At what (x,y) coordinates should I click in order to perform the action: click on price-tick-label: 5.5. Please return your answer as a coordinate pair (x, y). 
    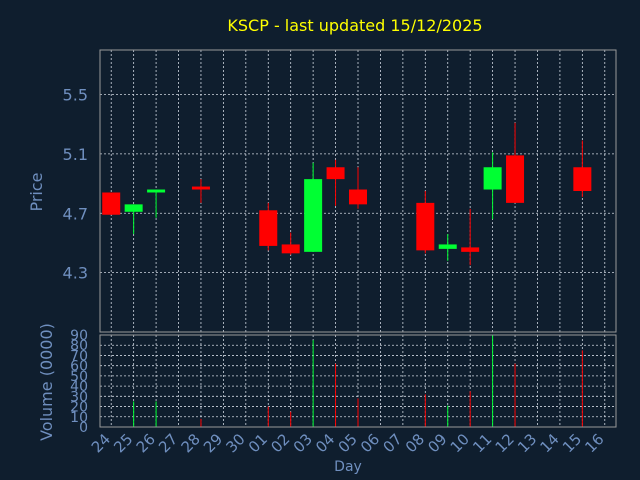
    Looking at the image, I should click on (75, 95).